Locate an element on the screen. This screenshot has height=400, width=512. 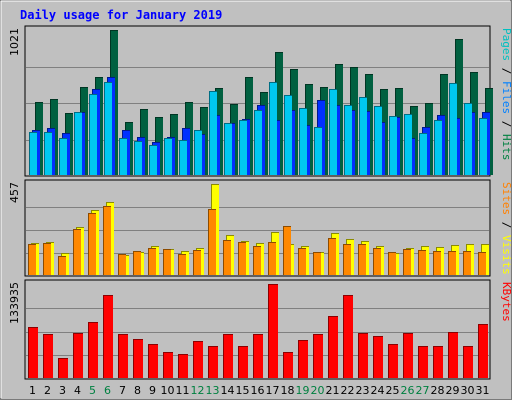
panel-bottom-max-label: 133935 is located at coordinates (14, 303).